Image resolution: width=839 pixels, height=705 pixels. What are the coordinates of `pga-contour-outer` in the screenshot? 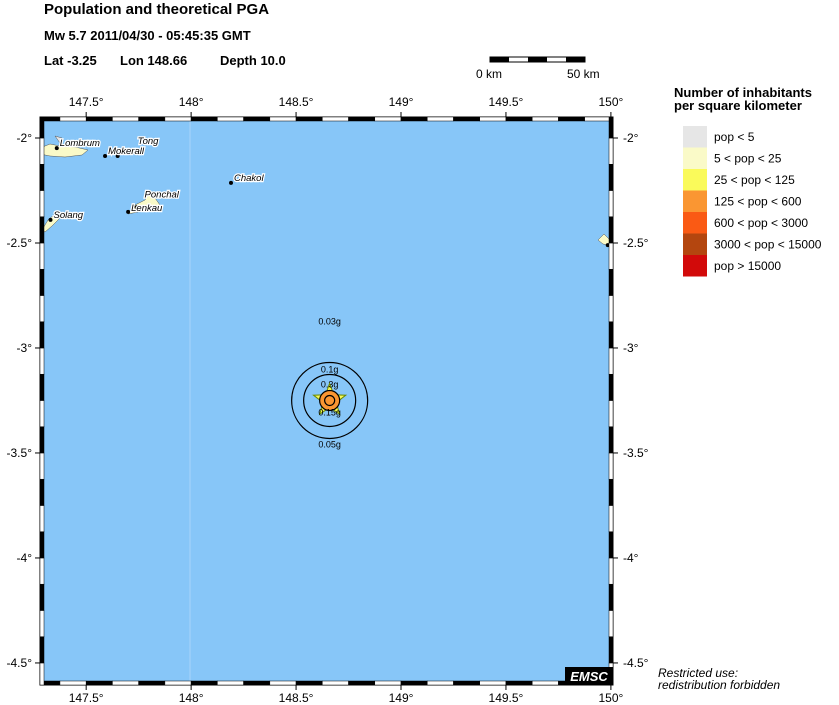 It's located at (330, 400).